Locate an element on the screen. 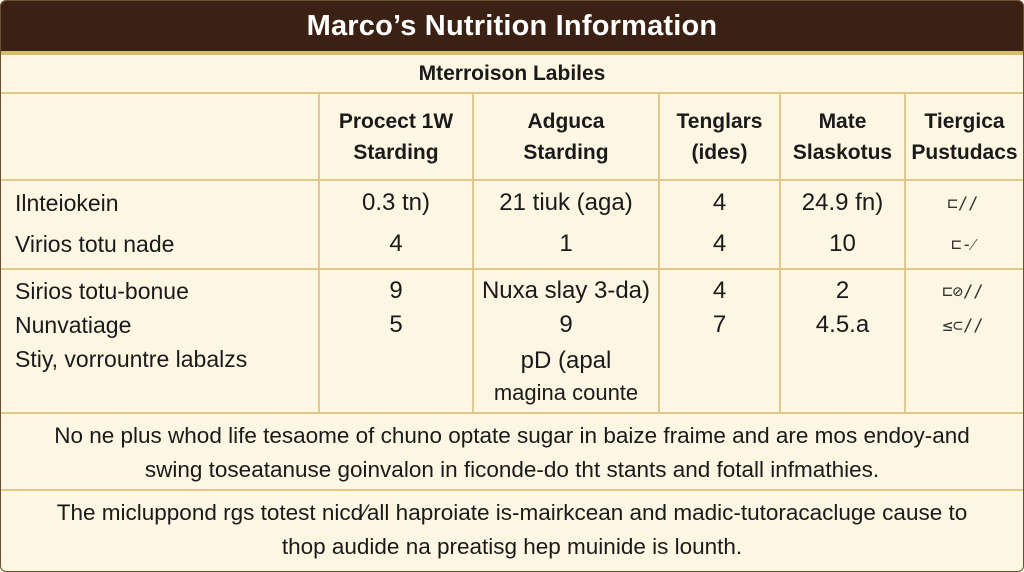 Image resolution: width=1024 pixels, height=572 pixels. table-cell: 7 is located at coordinates (719, 324).